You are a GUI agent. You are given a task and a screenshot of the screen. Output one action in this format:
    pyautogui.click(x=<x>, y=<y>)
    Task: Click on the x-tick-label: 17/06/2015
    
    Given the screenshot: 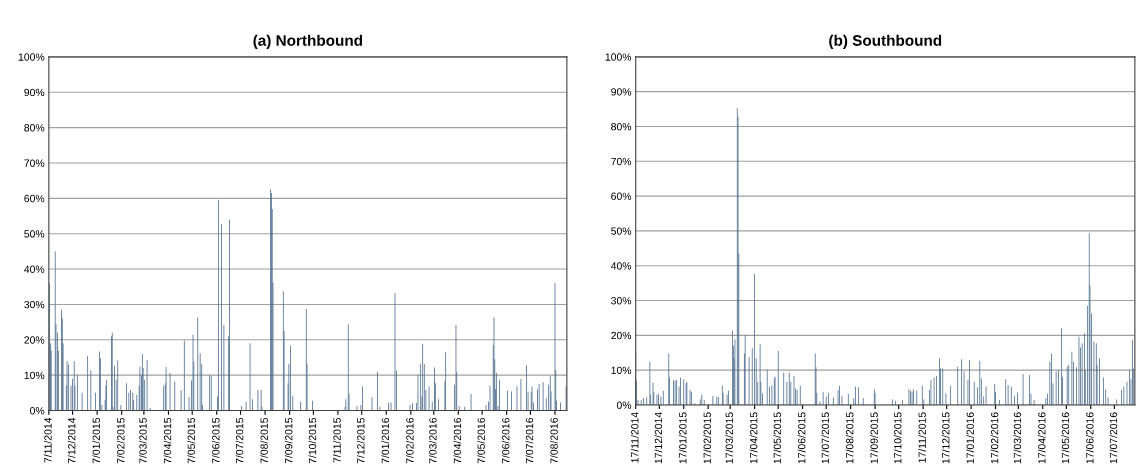 What is the action you would take?
    pyautogui.click(x=801, y=438)
    